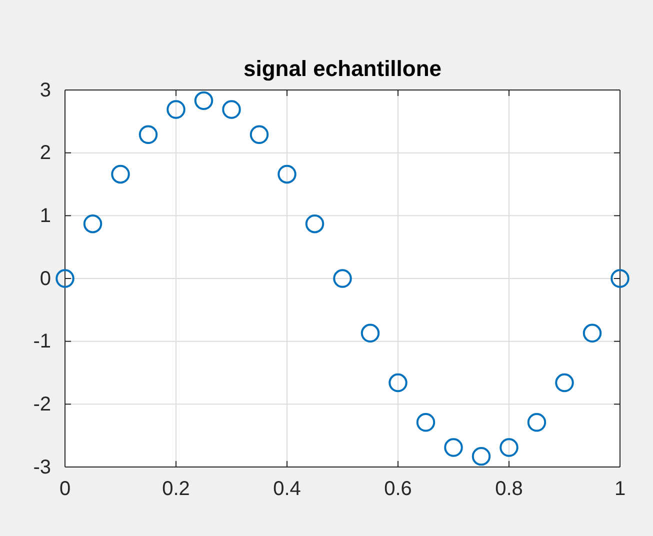 Image resolution: width=653 pixels, height=536 pixels. Describe the element at coordinates (287, 489) in the screenshot. I see `x-tick-label: 0.4` at that location.